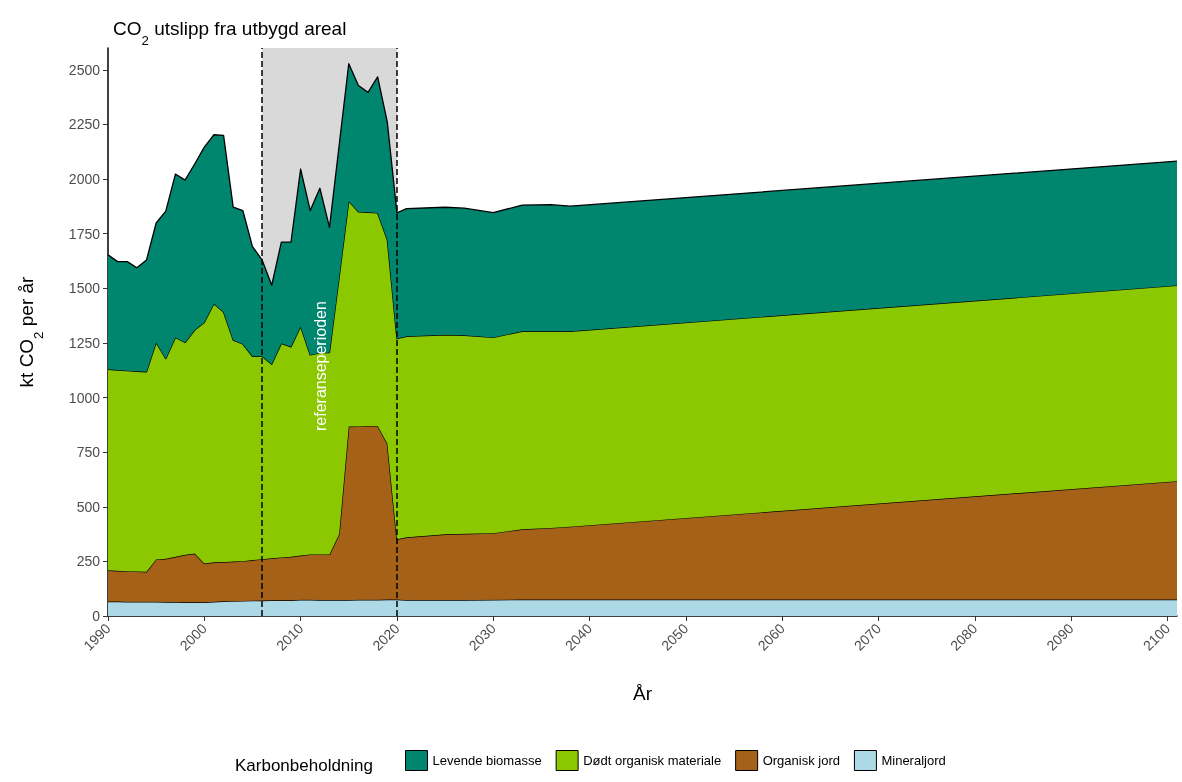 This screenshot has width=1182, height=782. I want to click on y-tick-label: 1000, so click(84, 397).